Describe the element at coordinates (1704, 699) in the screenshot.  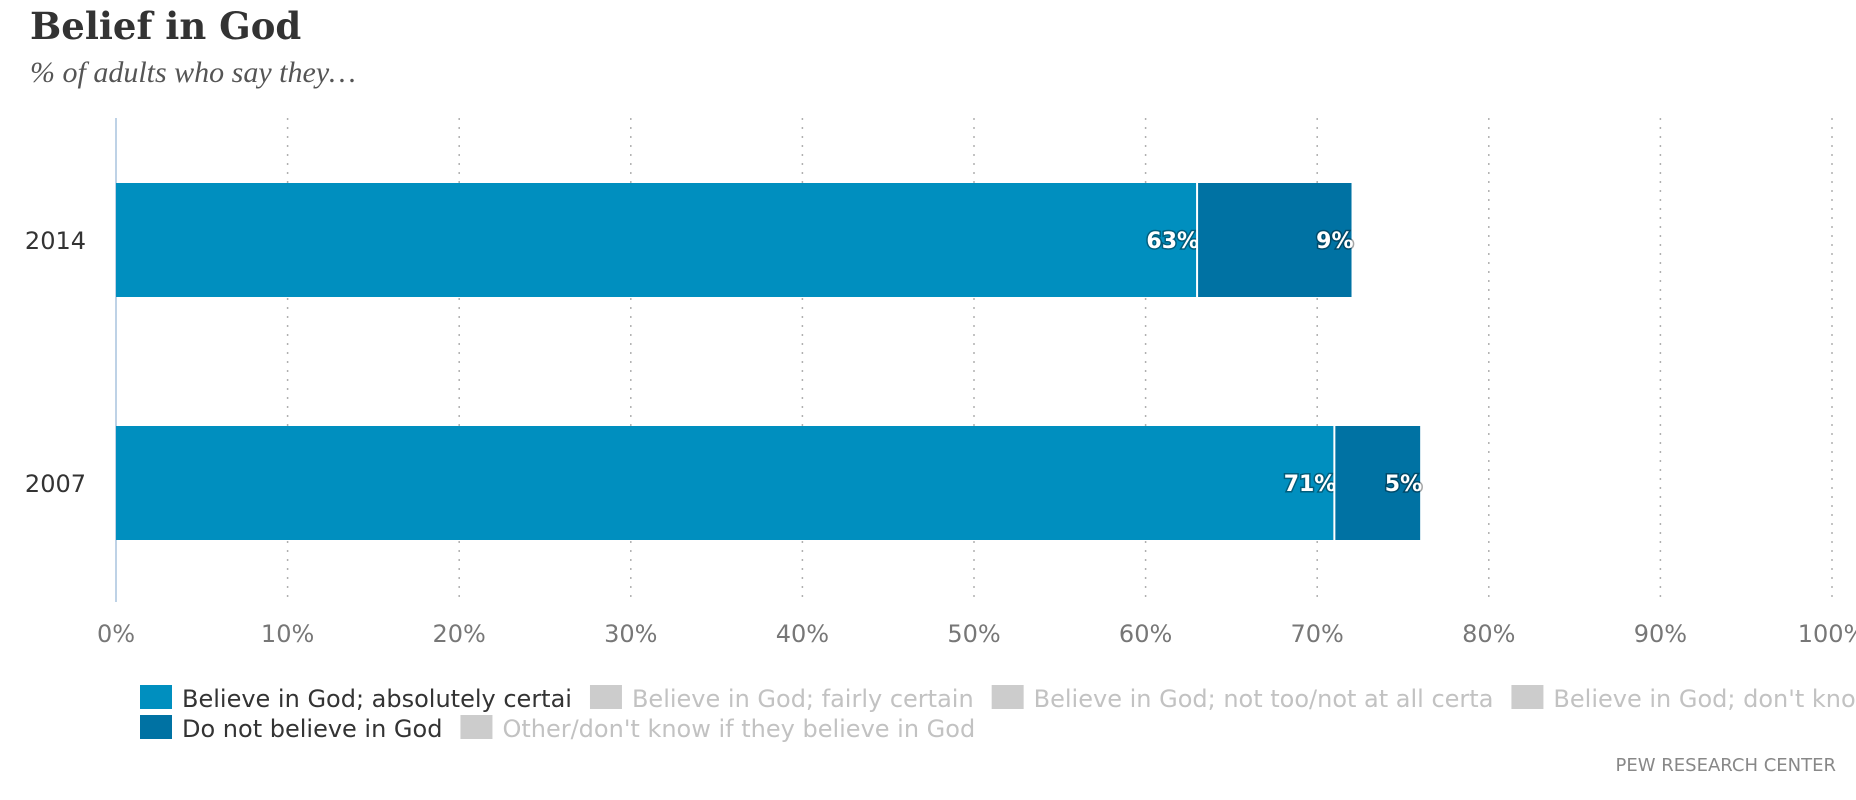
I see `legend-label: Believe in God; don't know` at that location.